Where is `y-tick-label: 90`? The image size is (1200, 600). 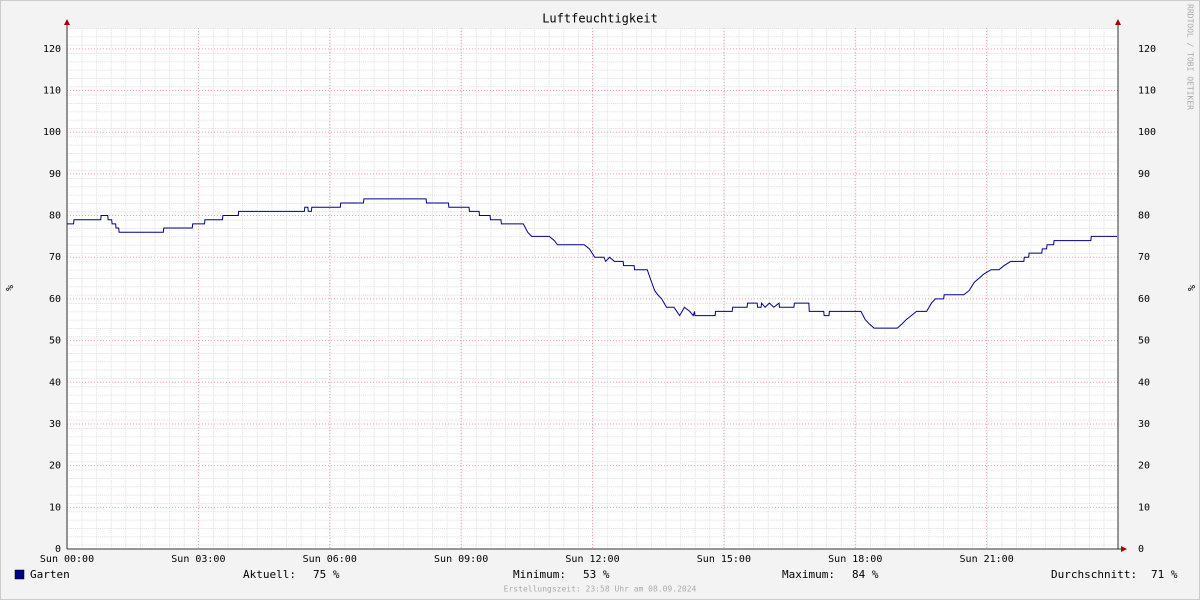
y-tick-label: 90 is located at coordinates (55, 174).